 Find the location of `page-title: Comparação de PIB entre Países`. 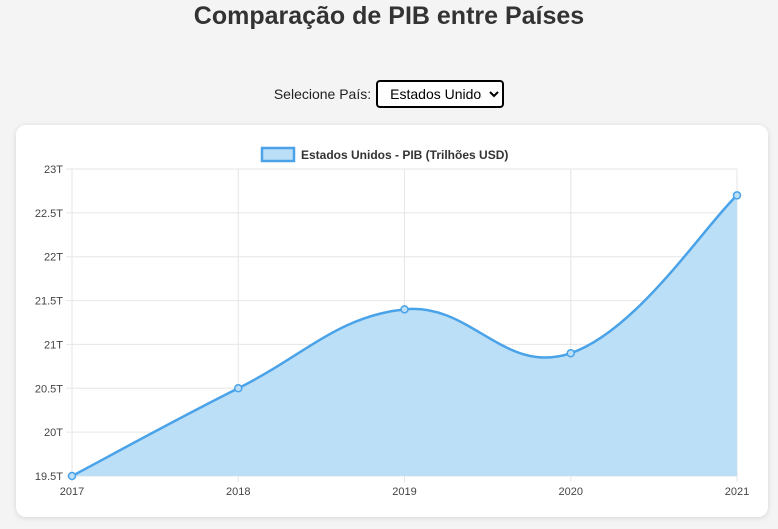

page-title: Comparação de PIB entre Países is located at coordinates (389, 16).